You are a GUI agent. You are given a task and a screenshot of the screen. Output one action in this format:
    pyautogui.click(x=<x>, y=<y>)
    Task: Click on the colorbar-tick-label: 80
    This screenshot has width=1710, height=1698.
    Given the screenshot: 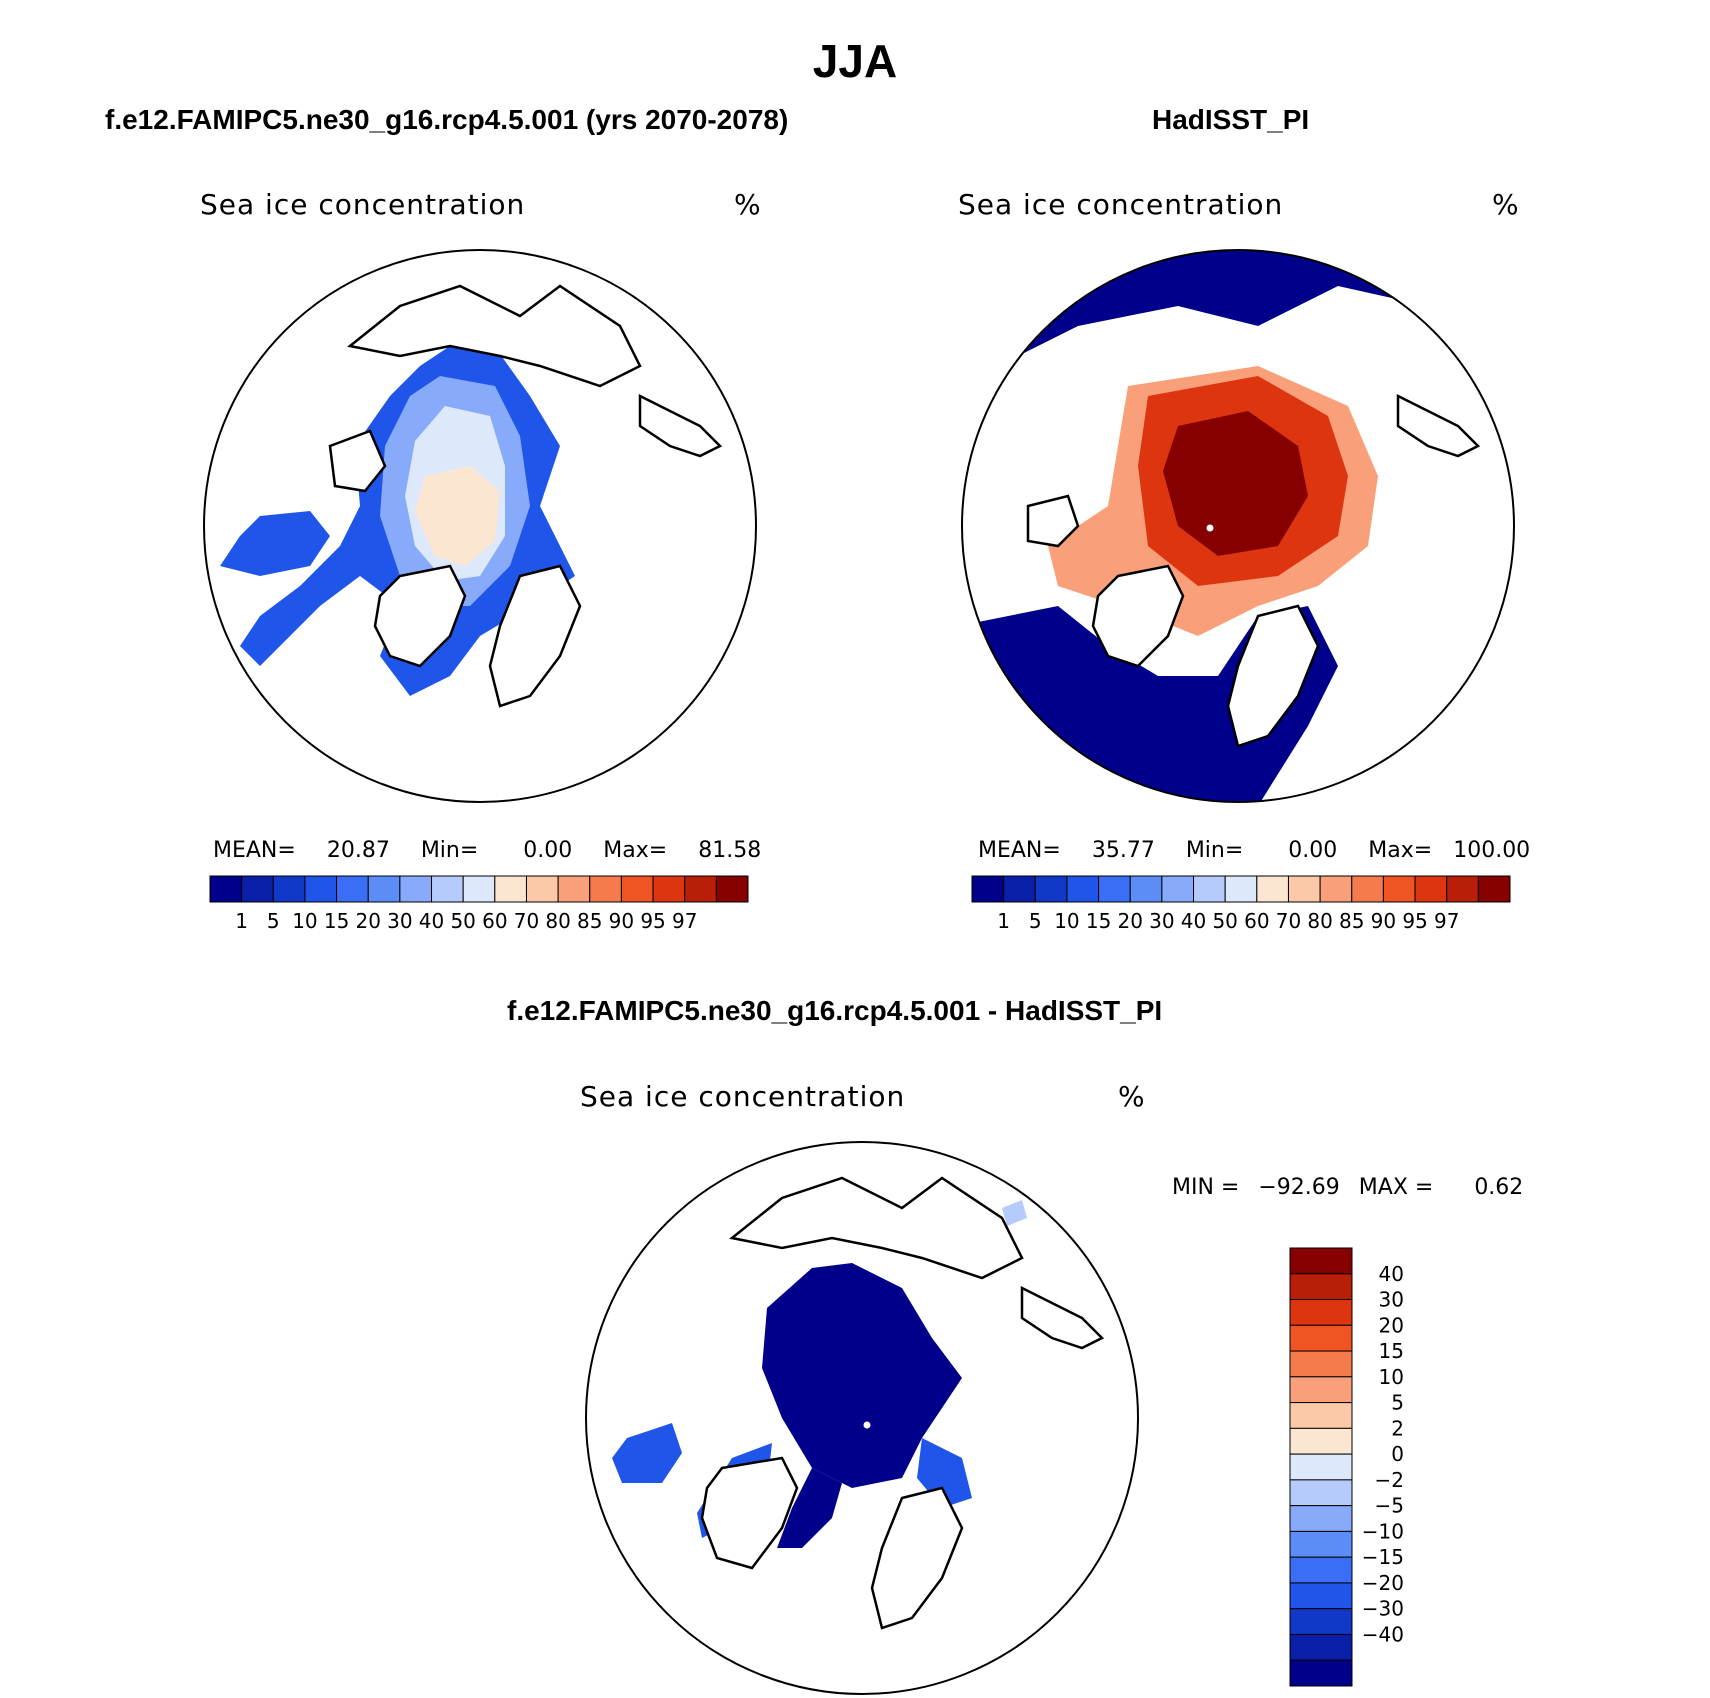 What is the action you would take?
    pyautogui.click(x=1319, y=921)
    